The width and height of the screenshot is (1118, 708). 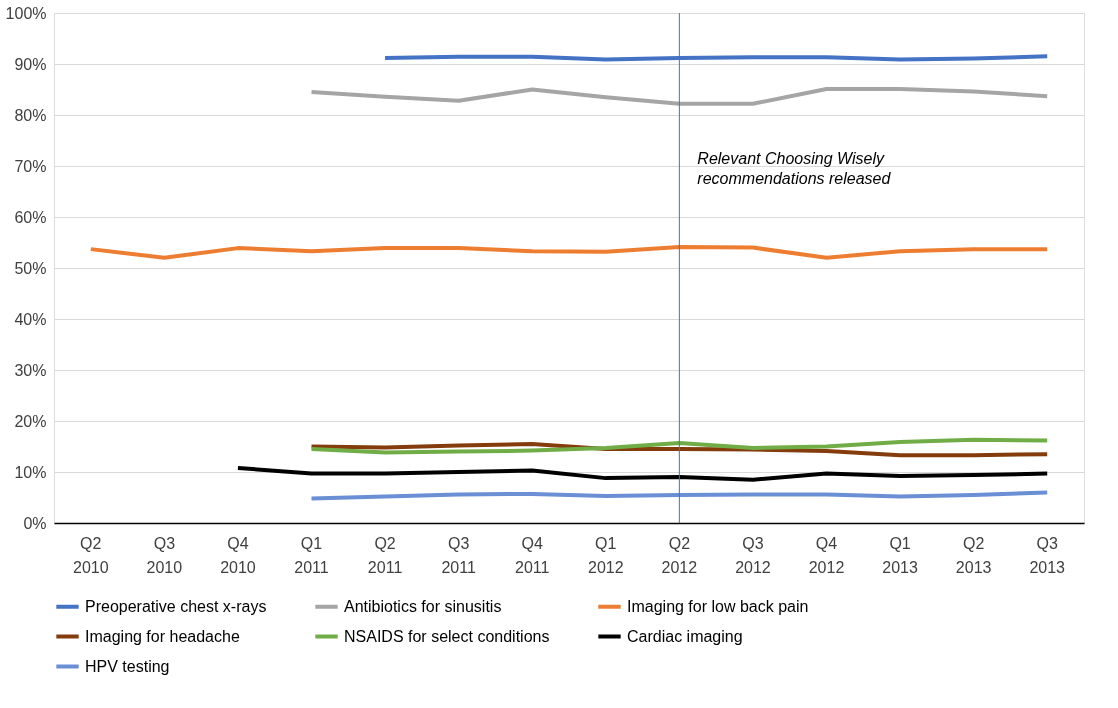 I want to click on x-tick-label: Q2 2010, so click(x=90, y=555).